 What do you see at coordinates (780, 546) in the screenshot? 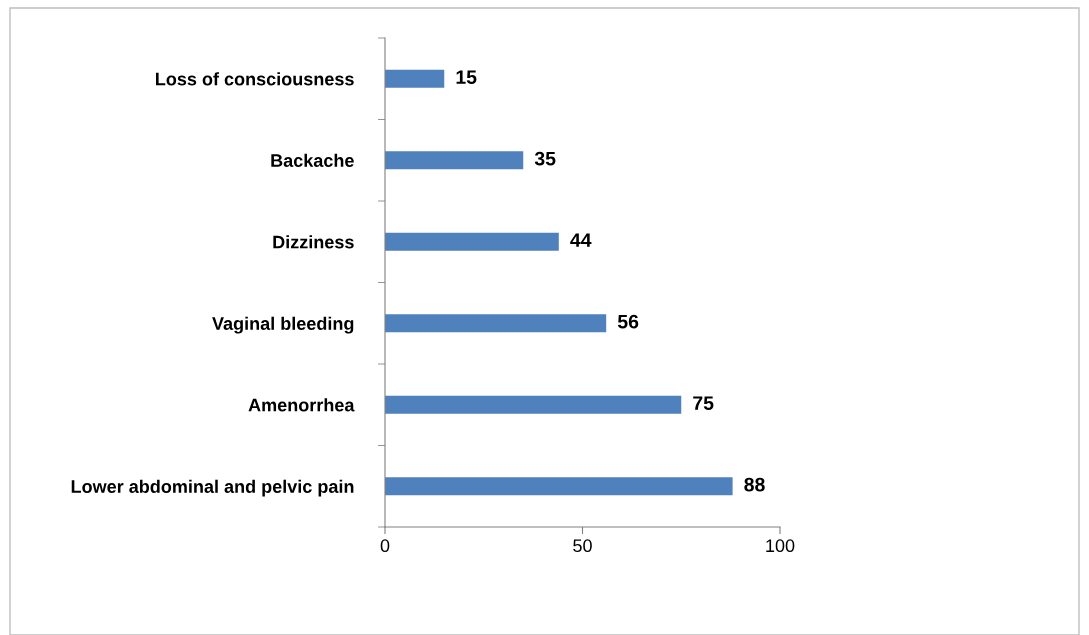
I see `x-tick-label: 100` at bounding box center [780, 546].